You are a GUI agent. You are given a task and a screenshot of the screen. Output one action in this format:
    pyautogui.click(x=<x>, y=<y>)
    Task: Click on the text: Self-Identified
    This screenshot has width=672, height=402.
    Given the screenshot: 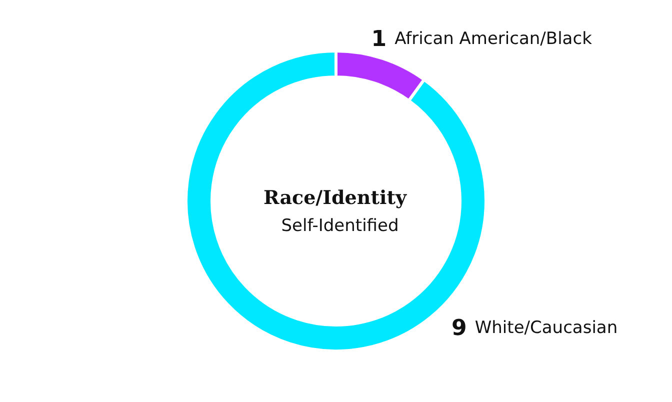 What is the action you would take?
    pyautogui.click(x=340, y=226)
    